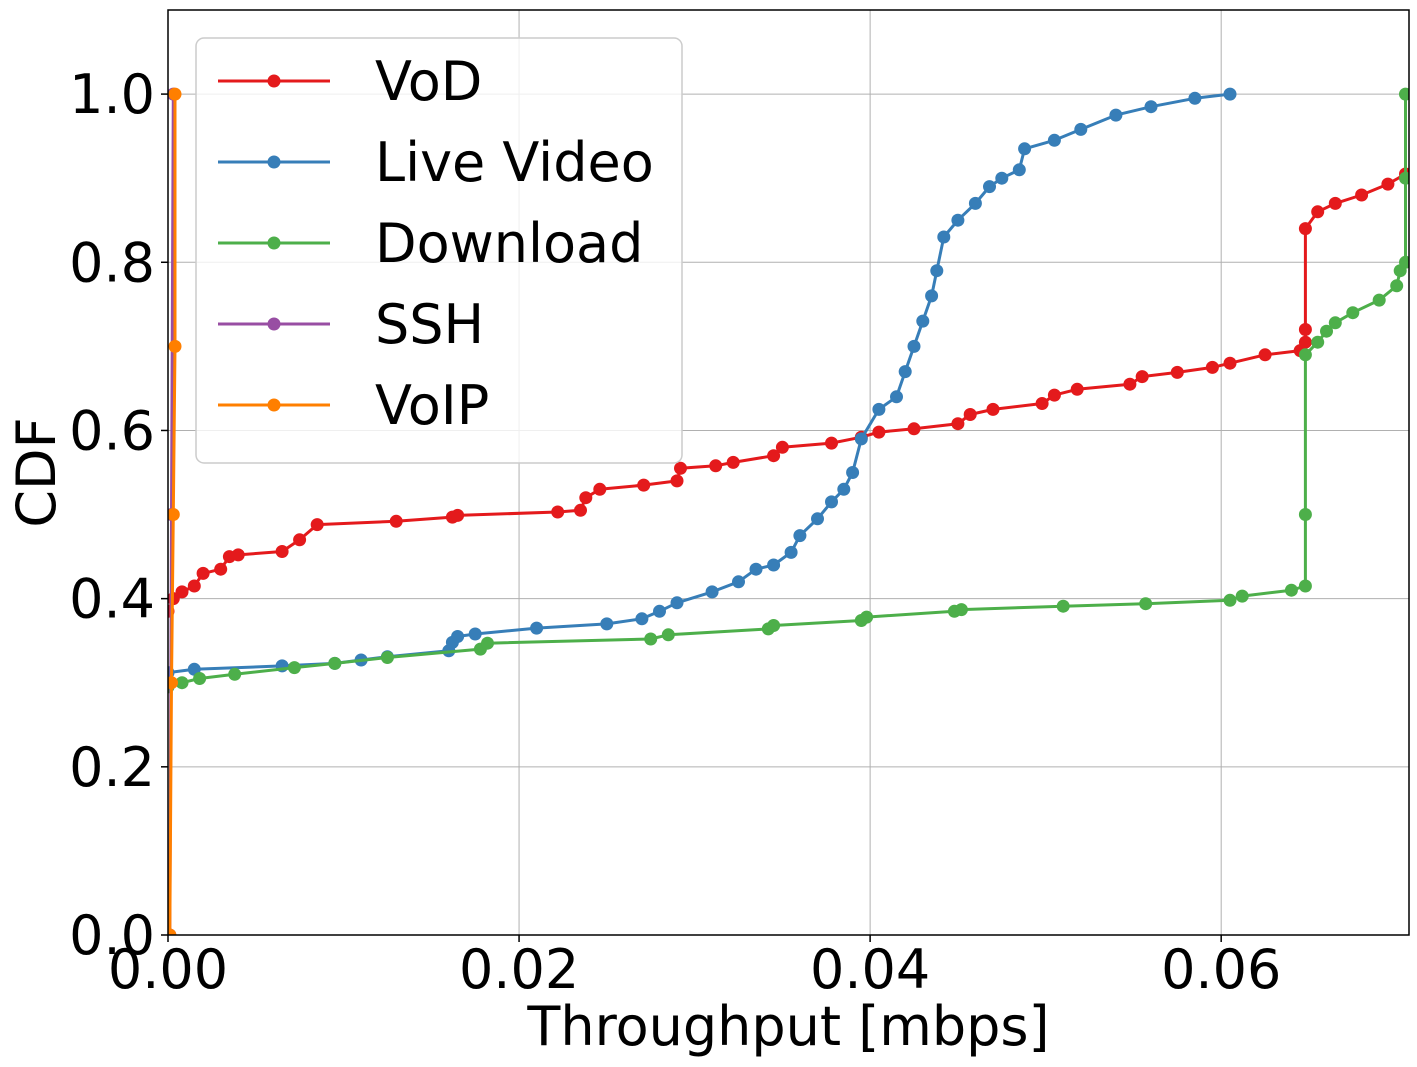 This screenshot has width=1417, height=1067. Describe the element at coordinates (509, 243) in the screenshot. I see `legend-label: Download` at that location.